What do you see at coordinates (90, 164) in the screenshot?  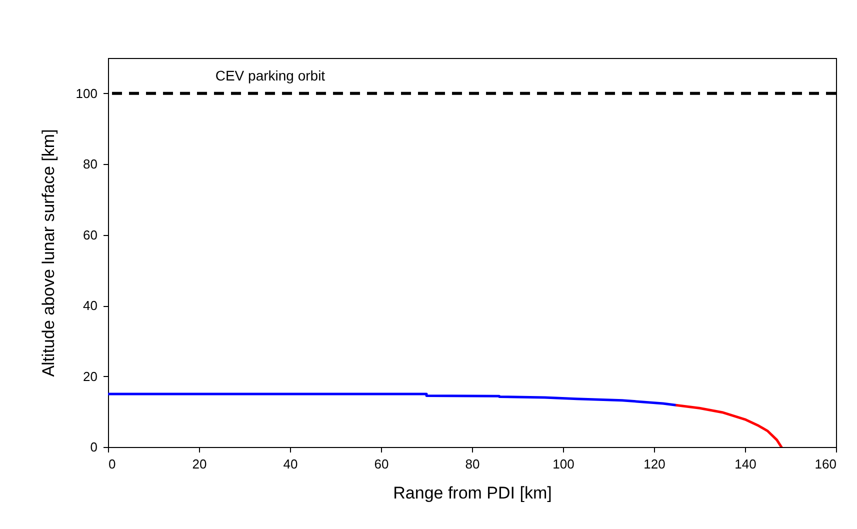 I see `y-tick-label: 80` at bounding box center [90, 164].